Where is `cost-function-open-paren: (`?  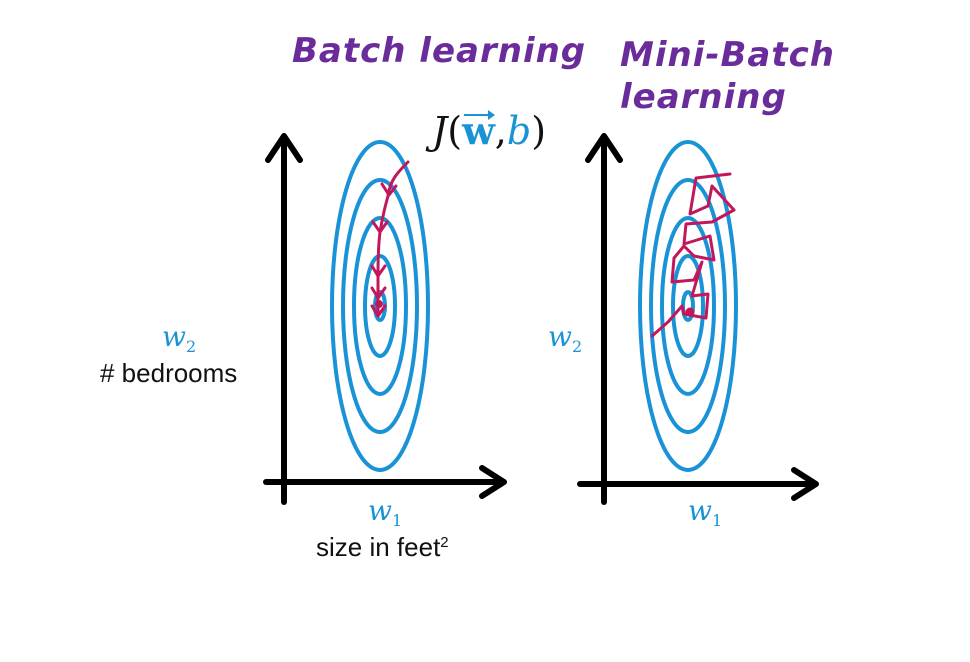
cost-function-open-paren: ( is located at coordinates (455, 131).